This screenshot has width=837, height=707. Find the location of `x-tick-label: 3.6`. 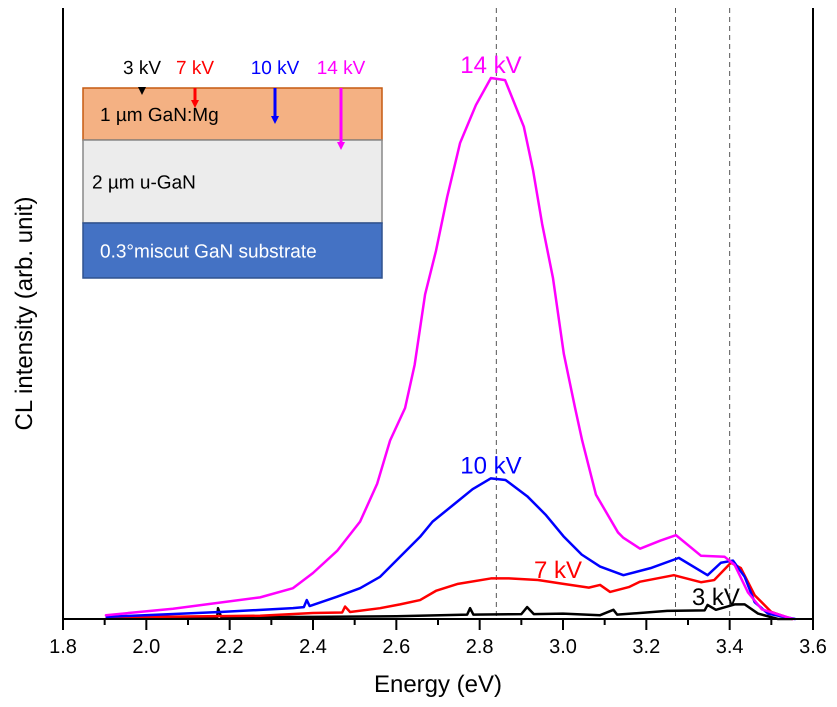

x-tick-label: 3.6 is located at coordinates (813, 647).